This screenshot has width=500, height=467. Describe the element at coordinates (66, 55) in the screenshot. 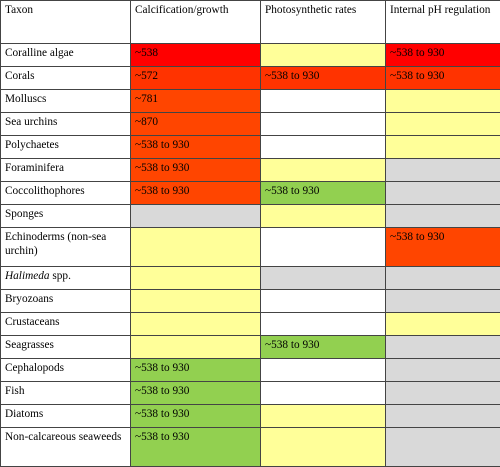

I see `taxon-cell: Coralline algae` at that location.